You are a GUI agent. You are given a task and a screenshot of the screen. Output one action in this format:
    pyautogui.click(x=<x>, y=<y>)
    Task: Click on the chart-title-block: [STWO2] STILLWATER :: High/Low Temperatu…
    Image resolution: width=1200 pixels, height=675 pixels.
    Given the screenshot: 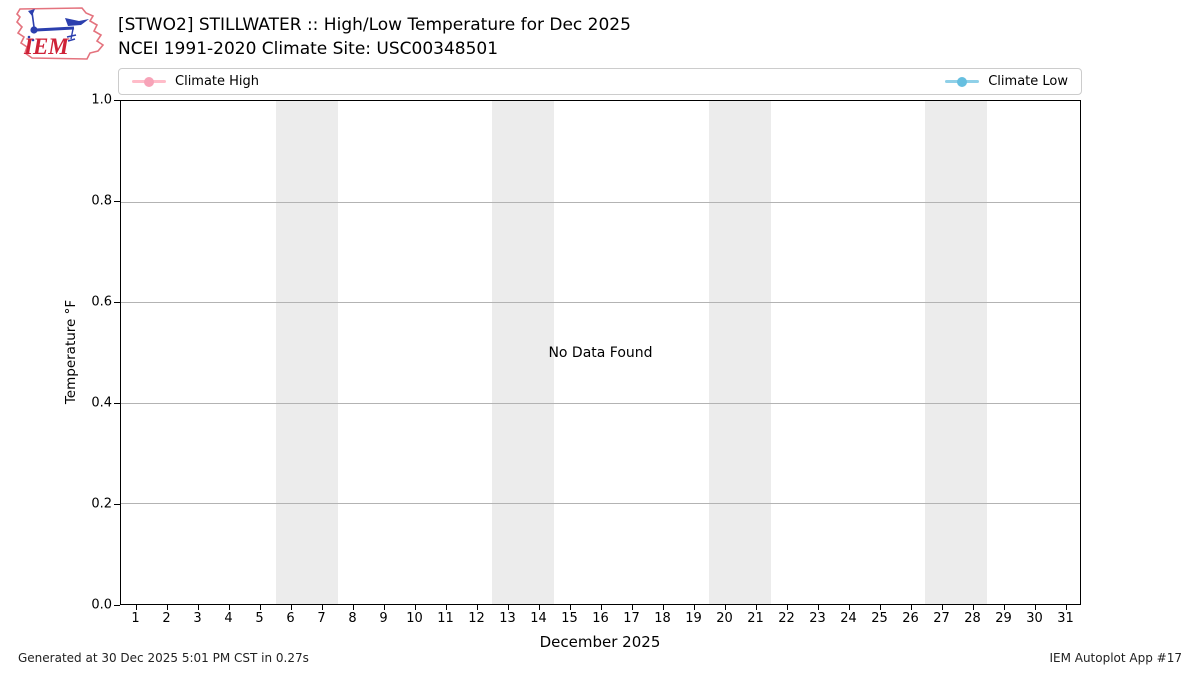 What is the action you would take?
    pyautogui.click(x=374, y=37)
    